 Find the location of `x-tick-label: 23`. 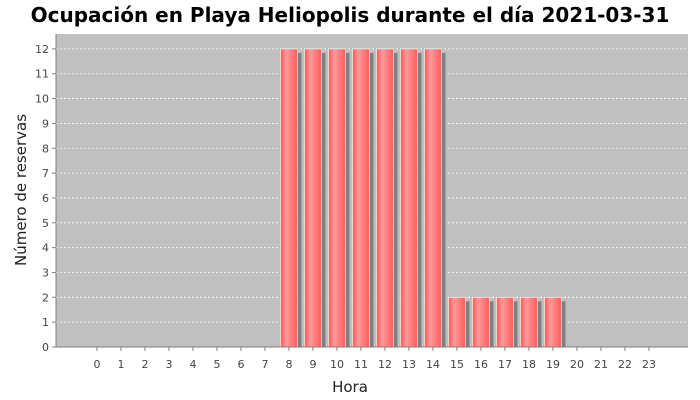

x-tick-label: 23 is located at coordinates (649, 364).